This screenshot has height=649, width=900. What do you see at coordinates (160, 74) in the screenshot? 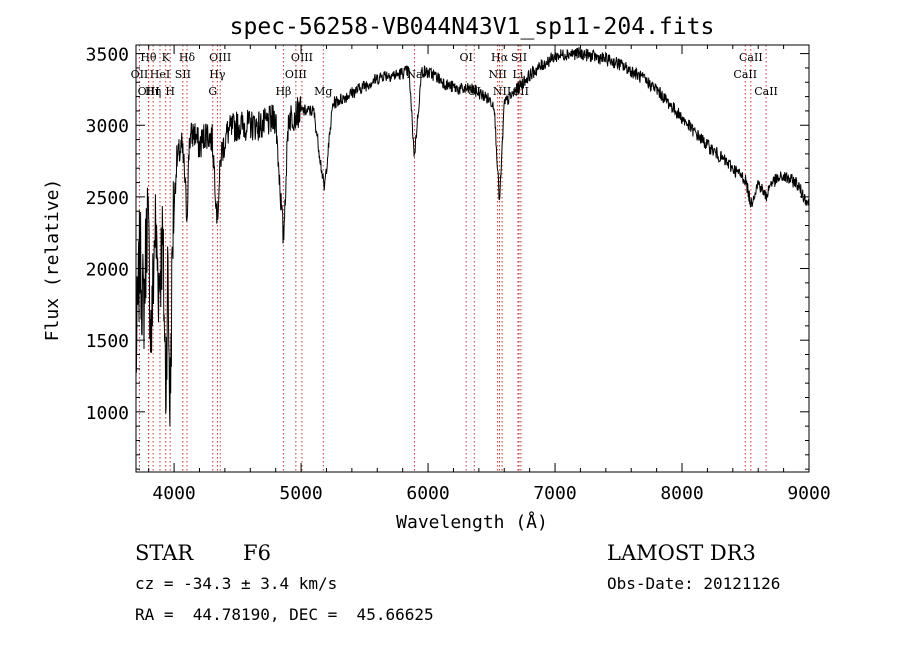
I see `spectral-line-label: HeI` at bounding box center [160, 74].